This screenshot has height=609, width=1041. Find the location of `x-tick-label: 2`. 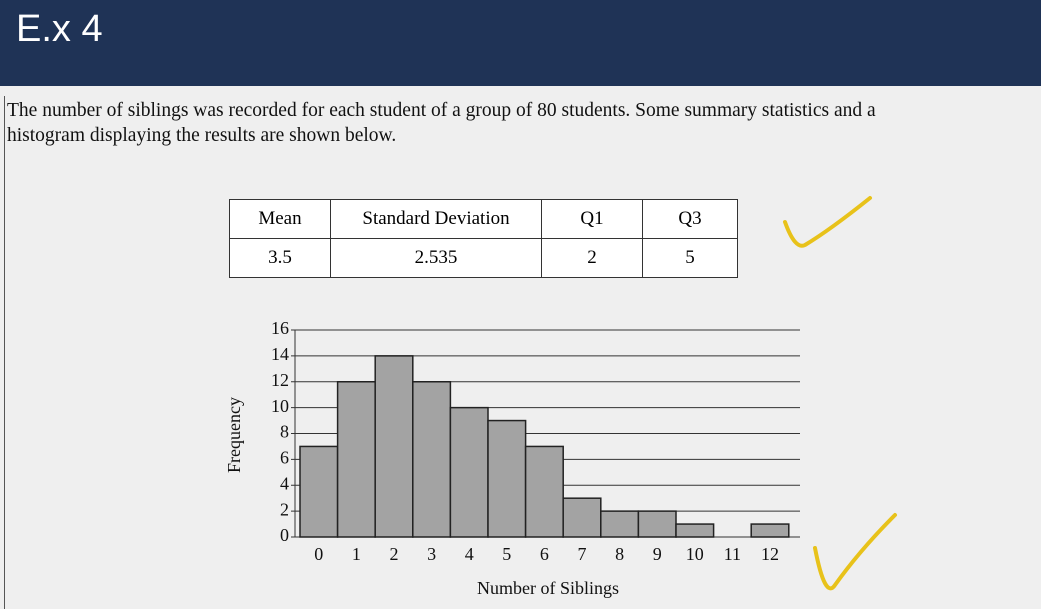

x-tick-label: 2 is located at coordinates (394, 554).